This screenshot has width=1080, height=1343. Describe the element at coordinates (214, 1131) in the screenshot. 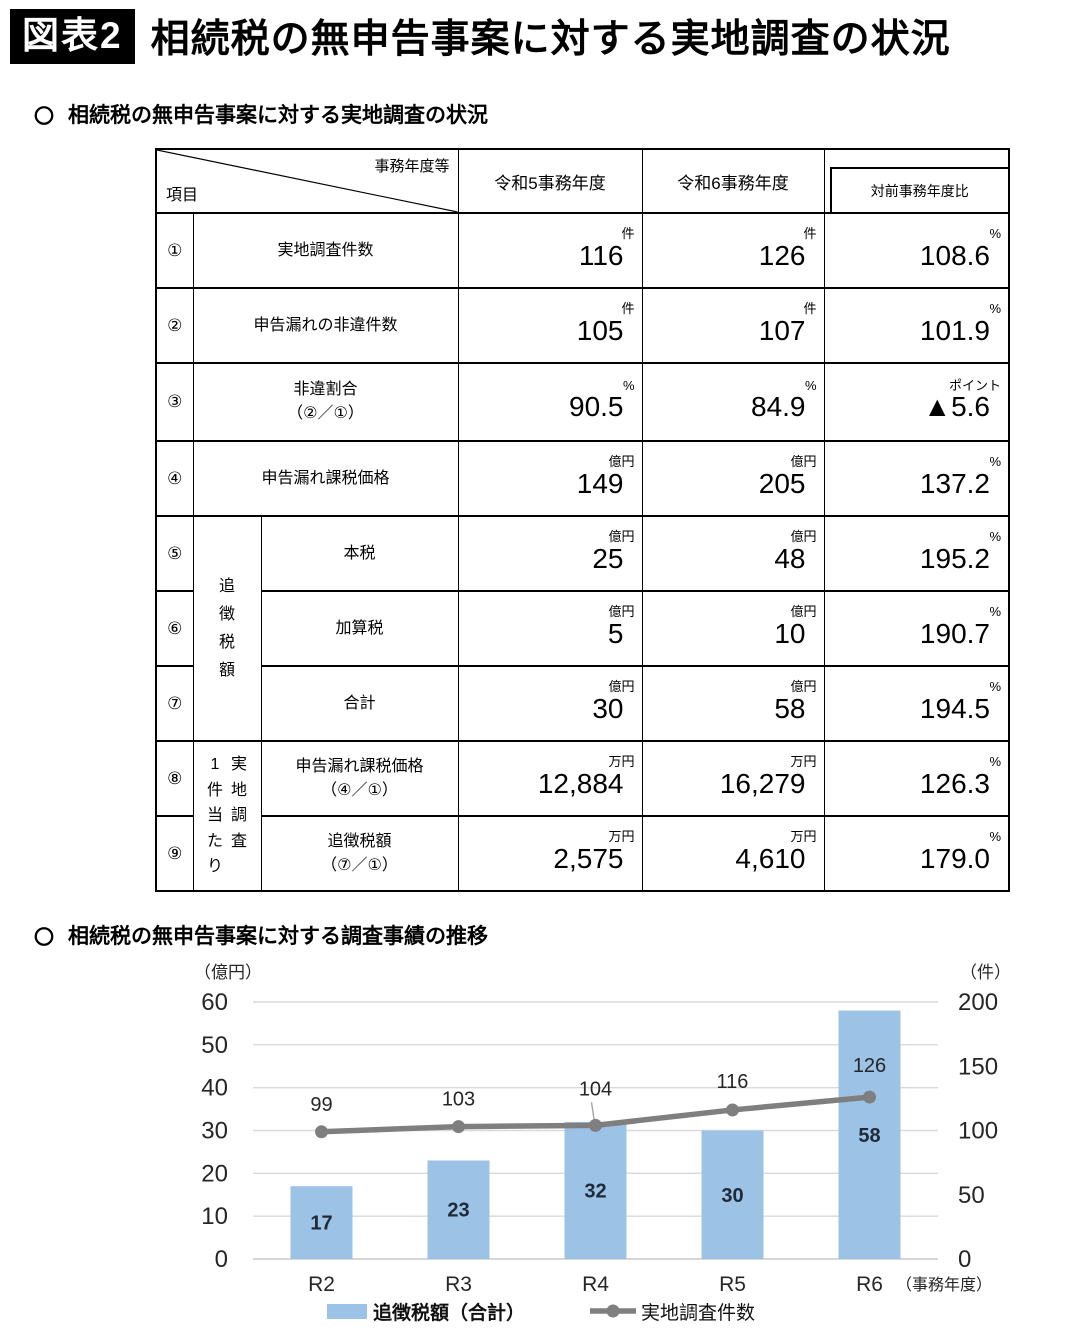

I see `left-axis-tick: 30` at that location.